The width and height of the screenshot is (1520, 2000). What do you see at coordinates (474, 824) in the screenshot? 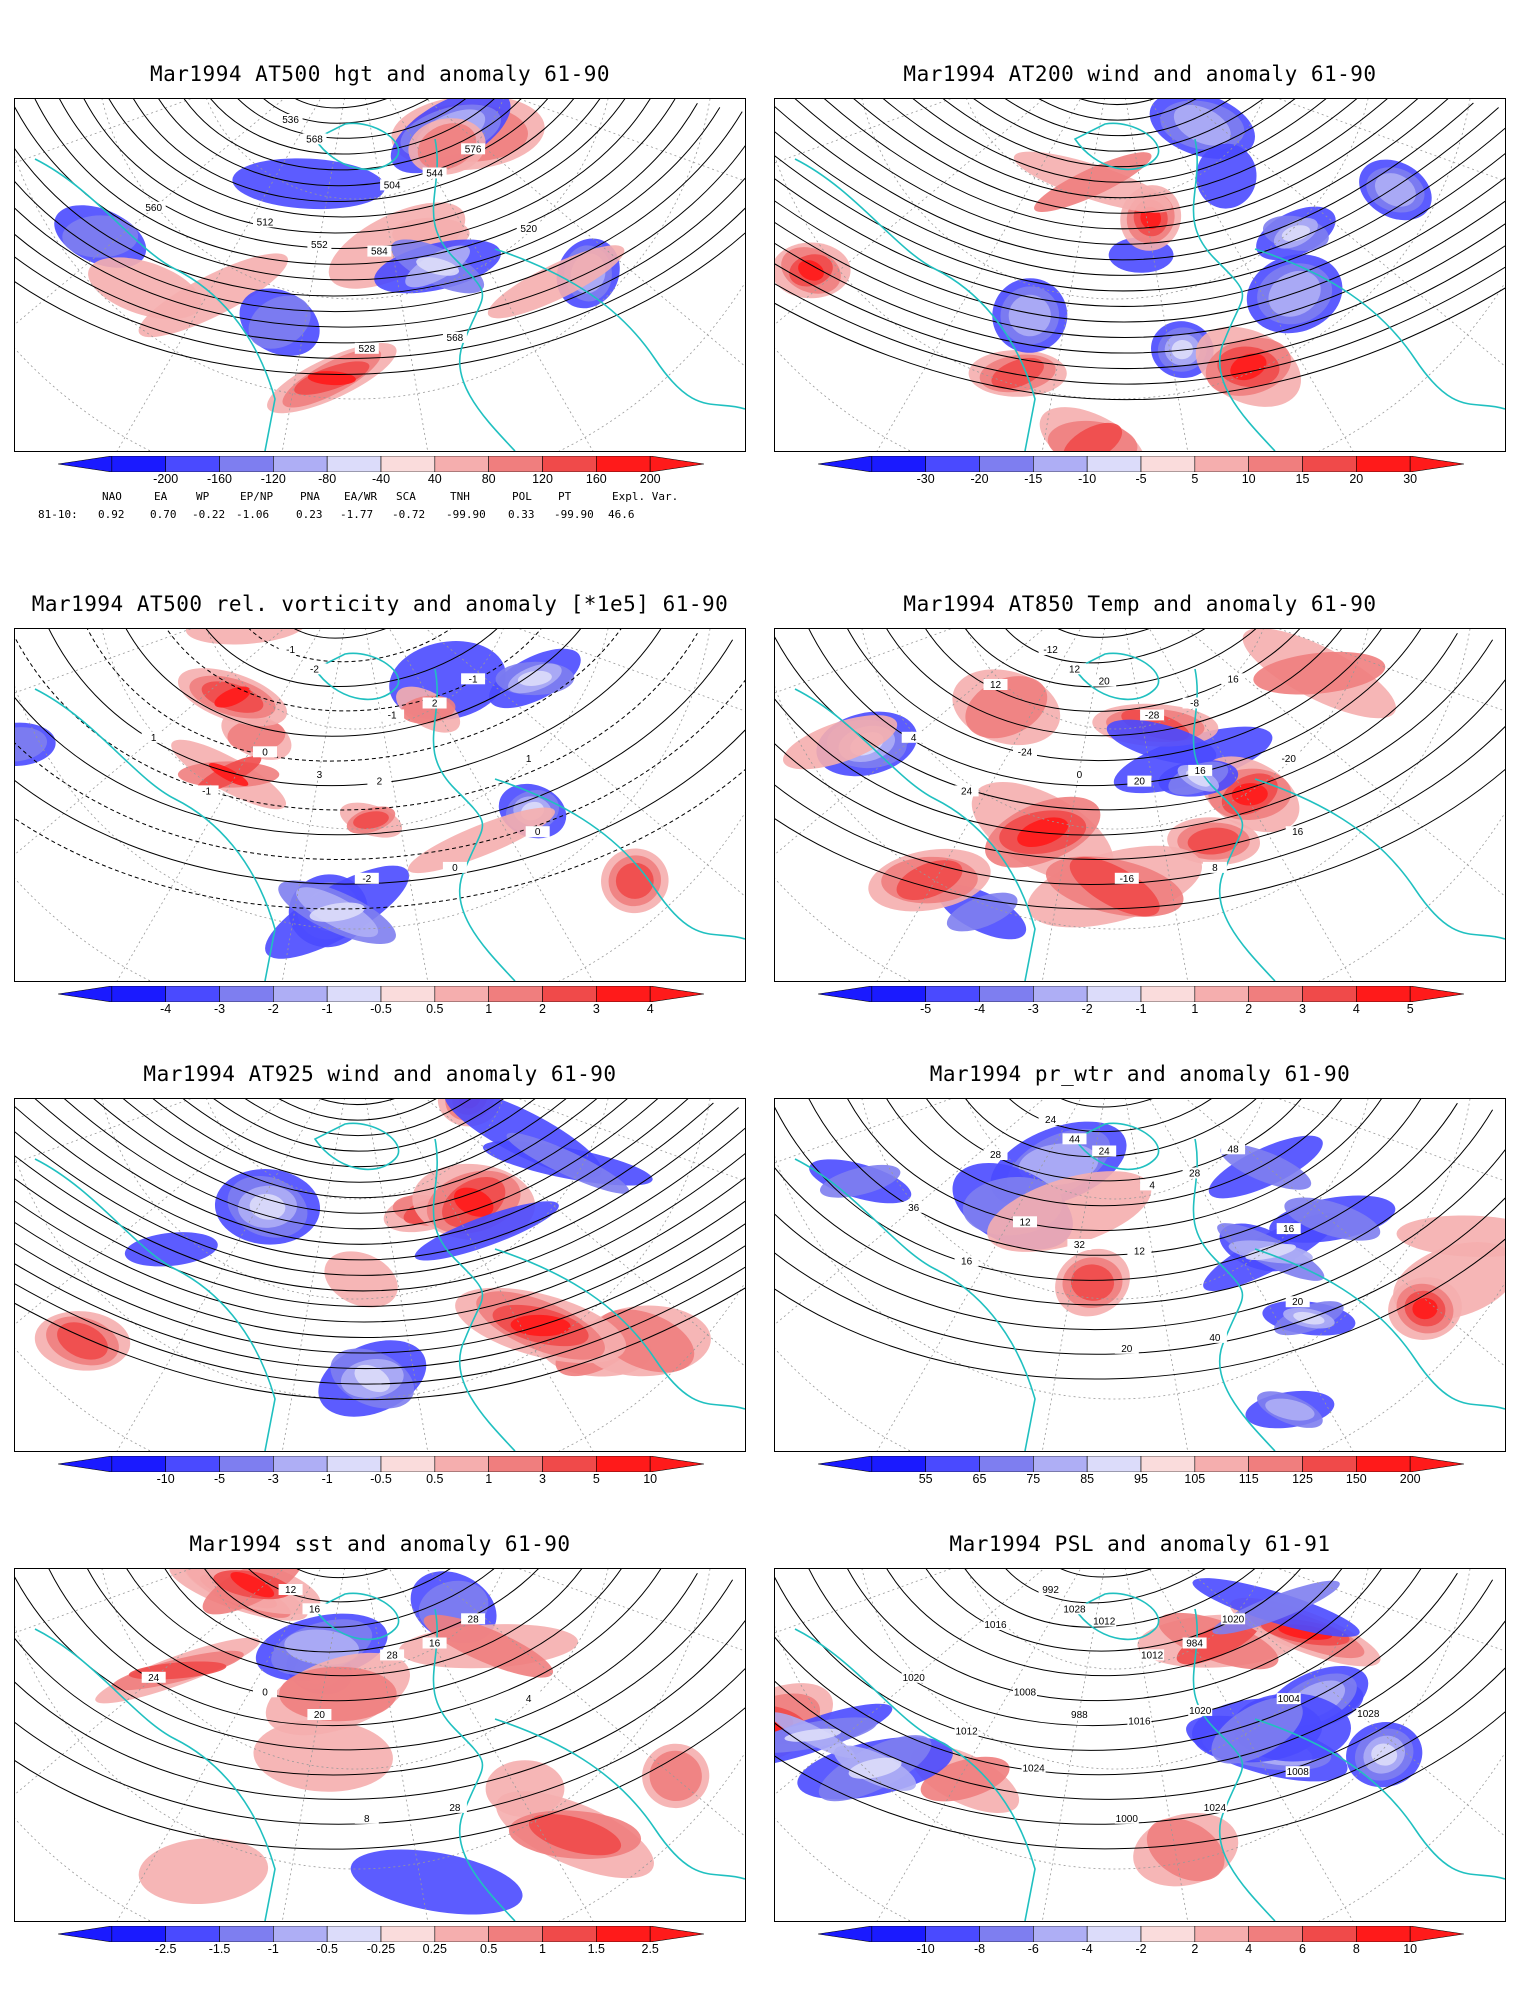
I see `coastline-europe-africa` at bounding box center [474, 824].